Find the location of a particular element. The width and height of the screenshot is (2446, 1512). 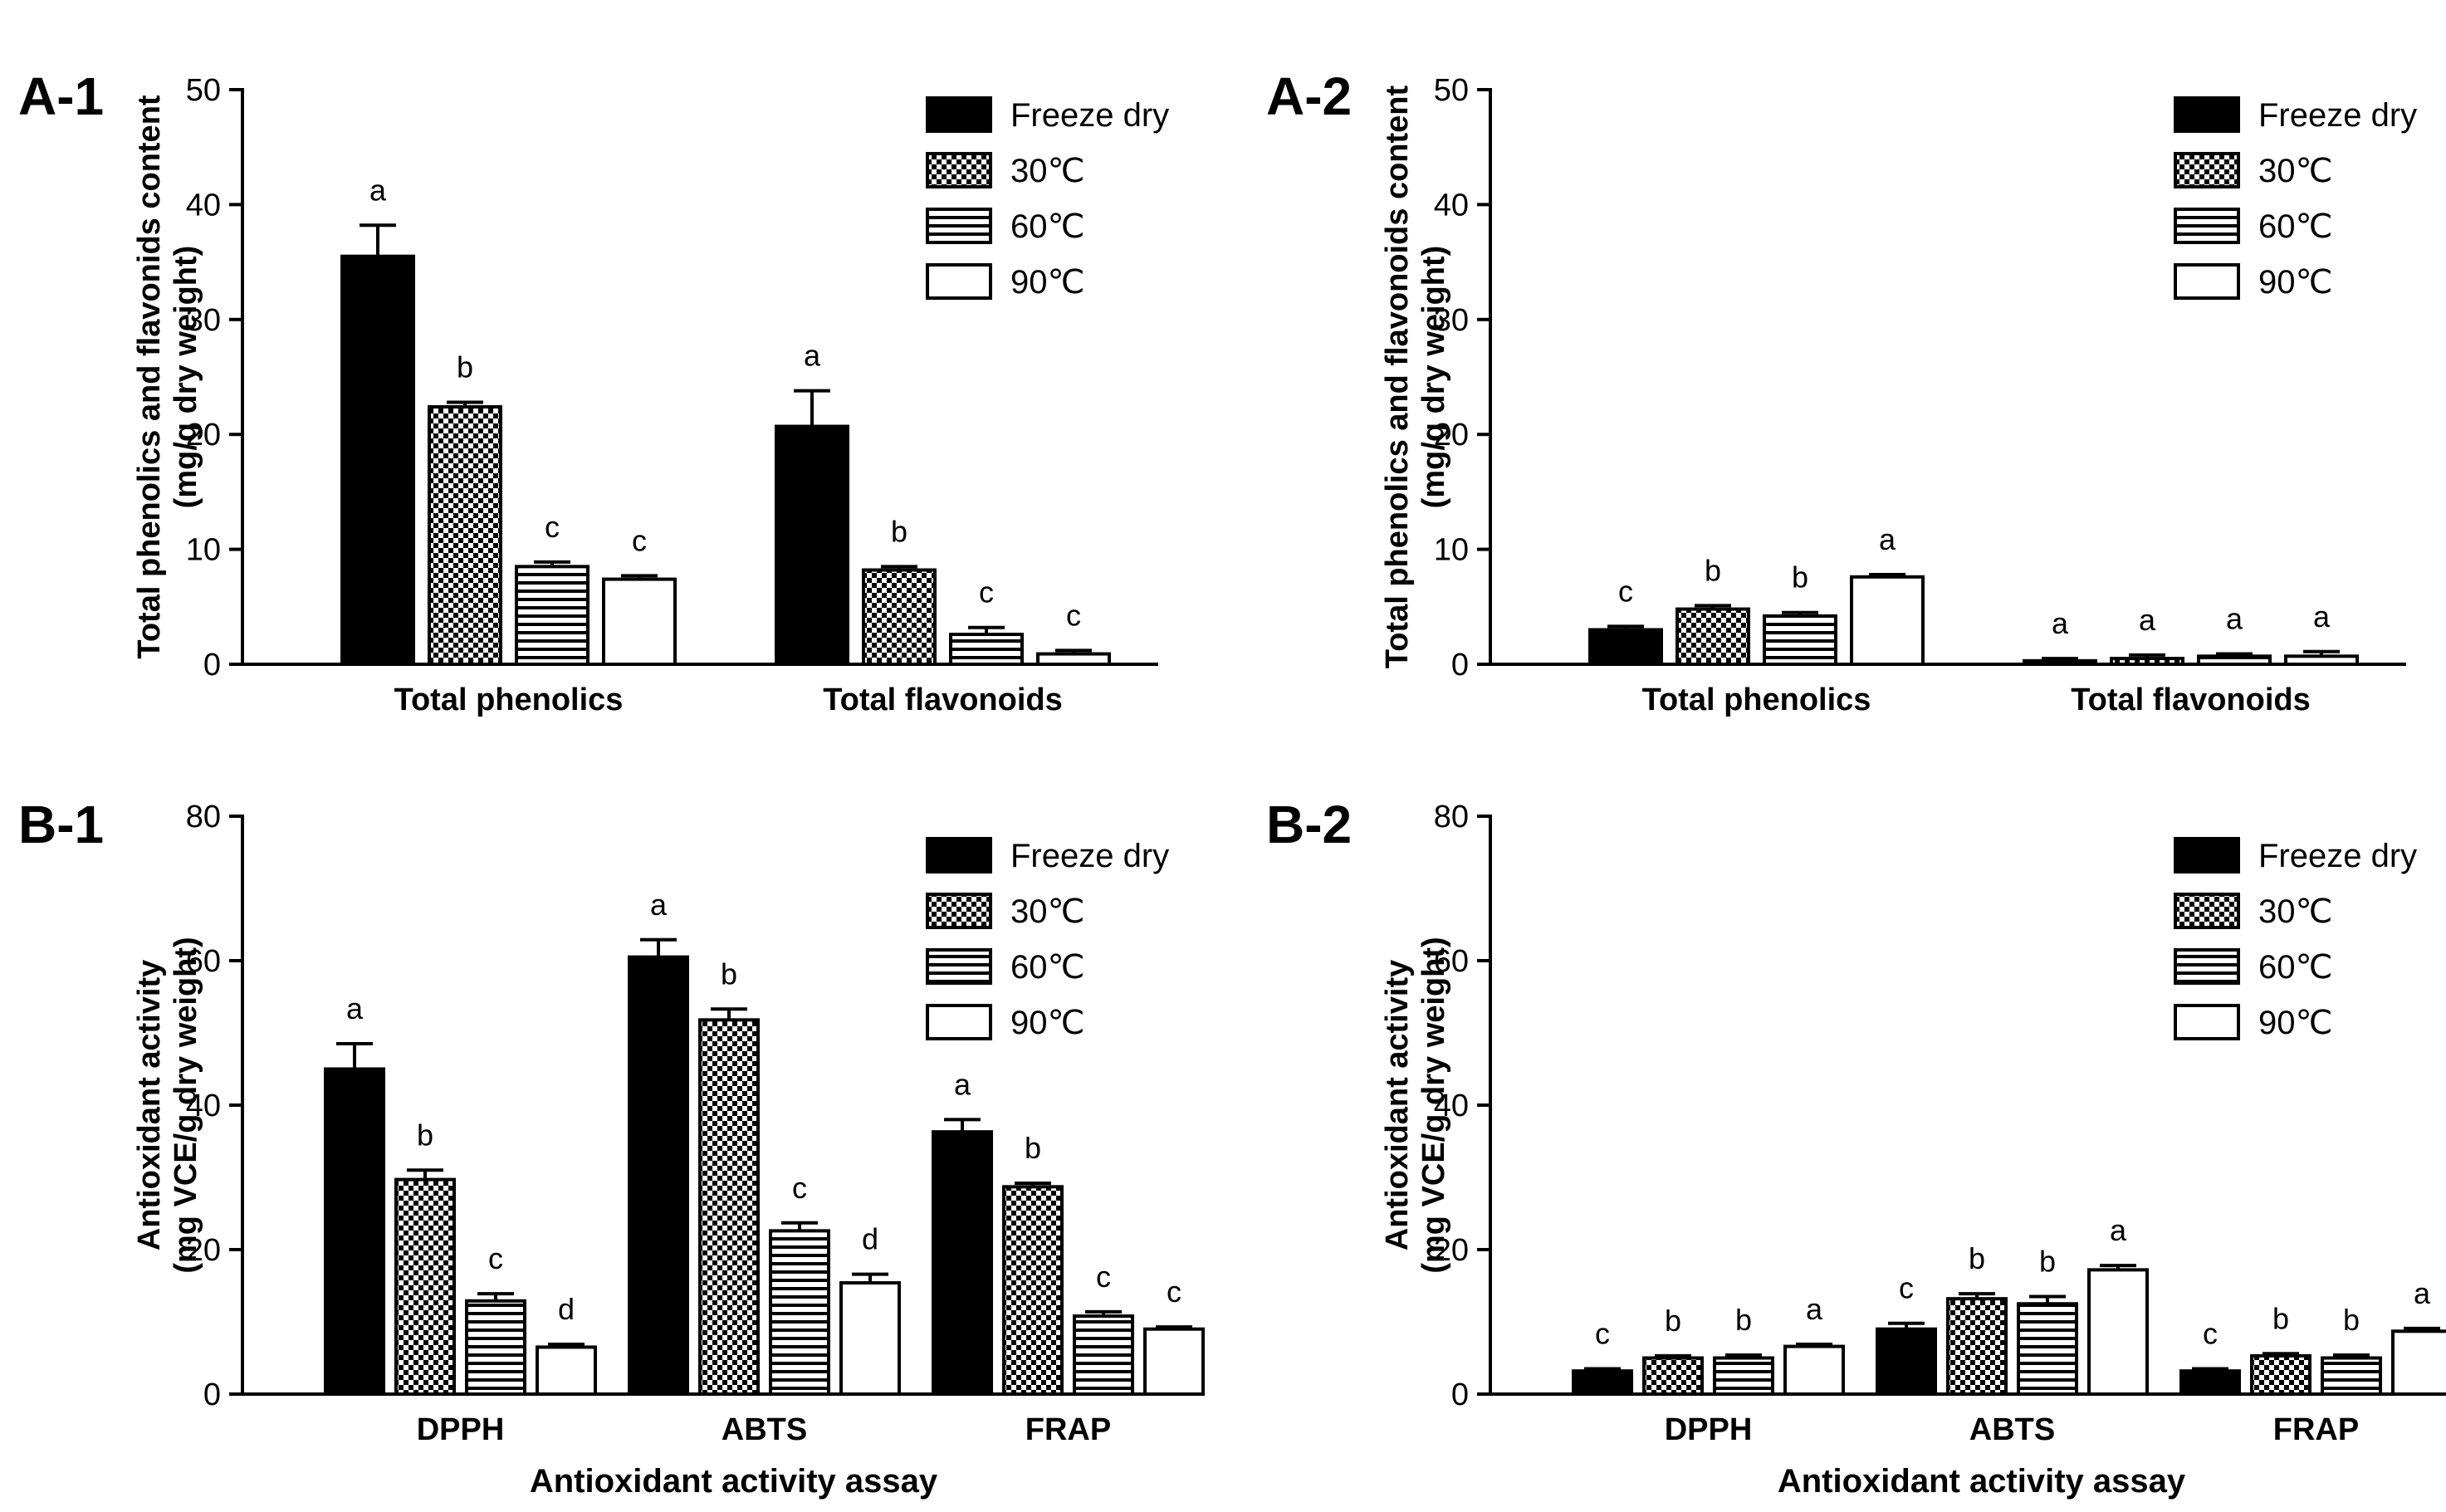

bar-dpph-s0 is located at coordinates (1603, 1383).